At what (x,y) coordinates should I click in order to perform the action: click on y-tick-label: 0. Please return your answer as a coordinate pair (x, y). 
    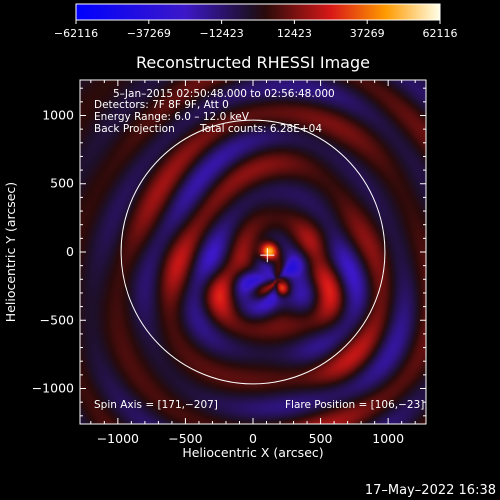
    Looking at the image, I should click on (70, 251).